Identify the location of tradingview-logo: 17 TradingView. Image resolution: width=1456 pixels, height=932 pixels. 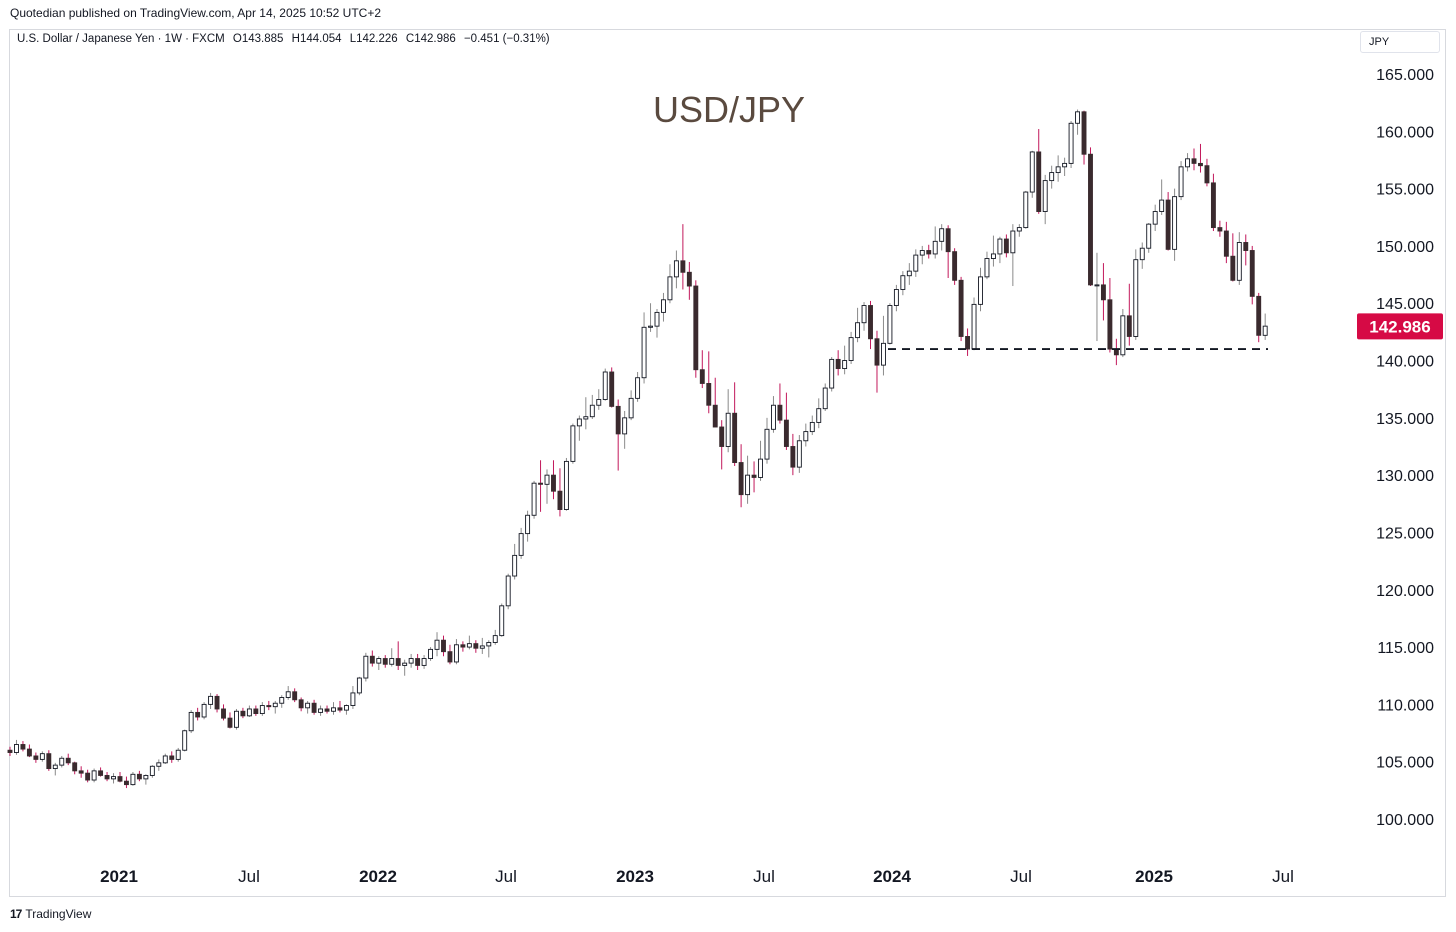
(50, 914).